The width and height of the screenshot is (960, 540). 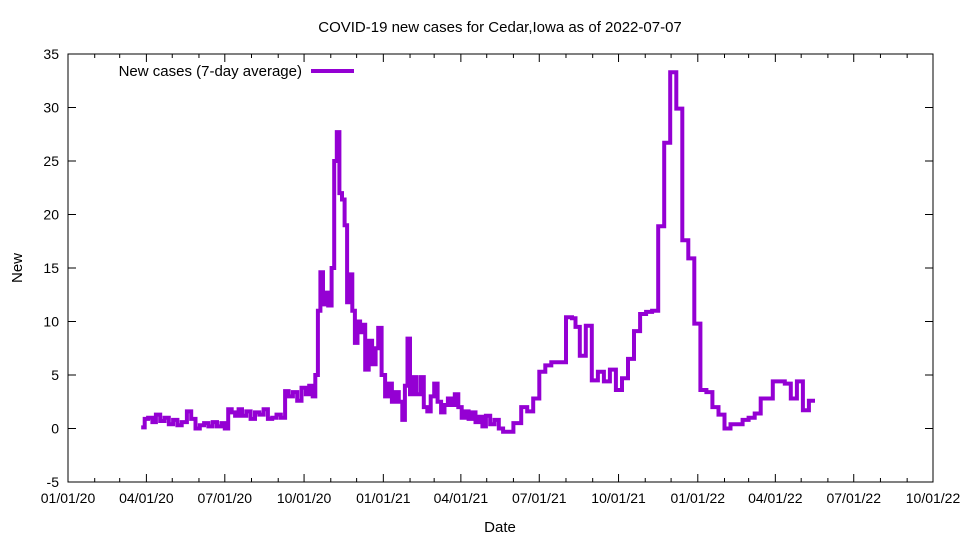 What do you see at coordinates (51, 215) in the screenshot?
I see `y-tick-label: 20` at bounding box center [51, 215].